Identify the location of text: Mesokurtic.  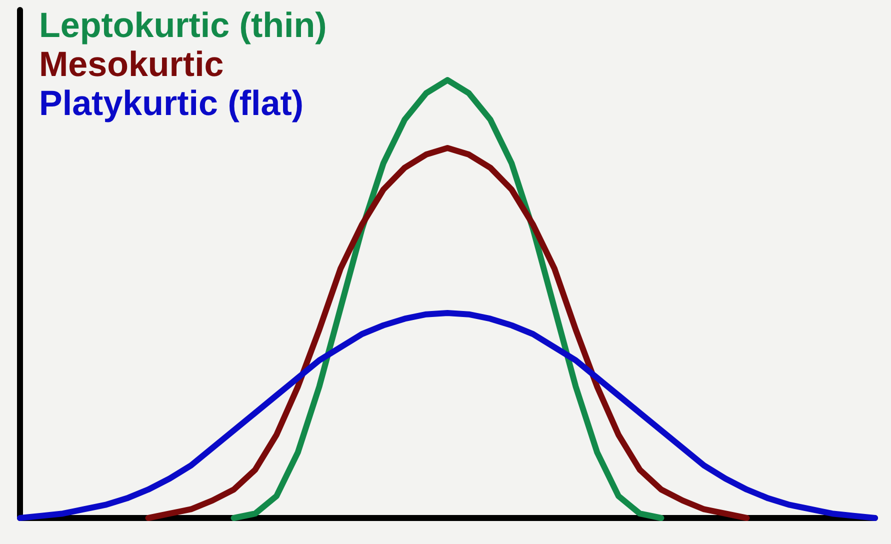
(131, 64).